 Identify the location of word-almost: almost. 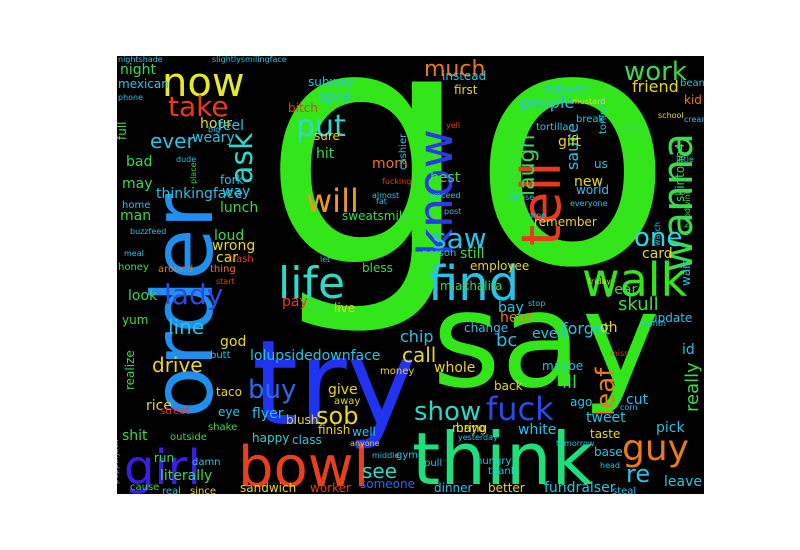
(385, 195).